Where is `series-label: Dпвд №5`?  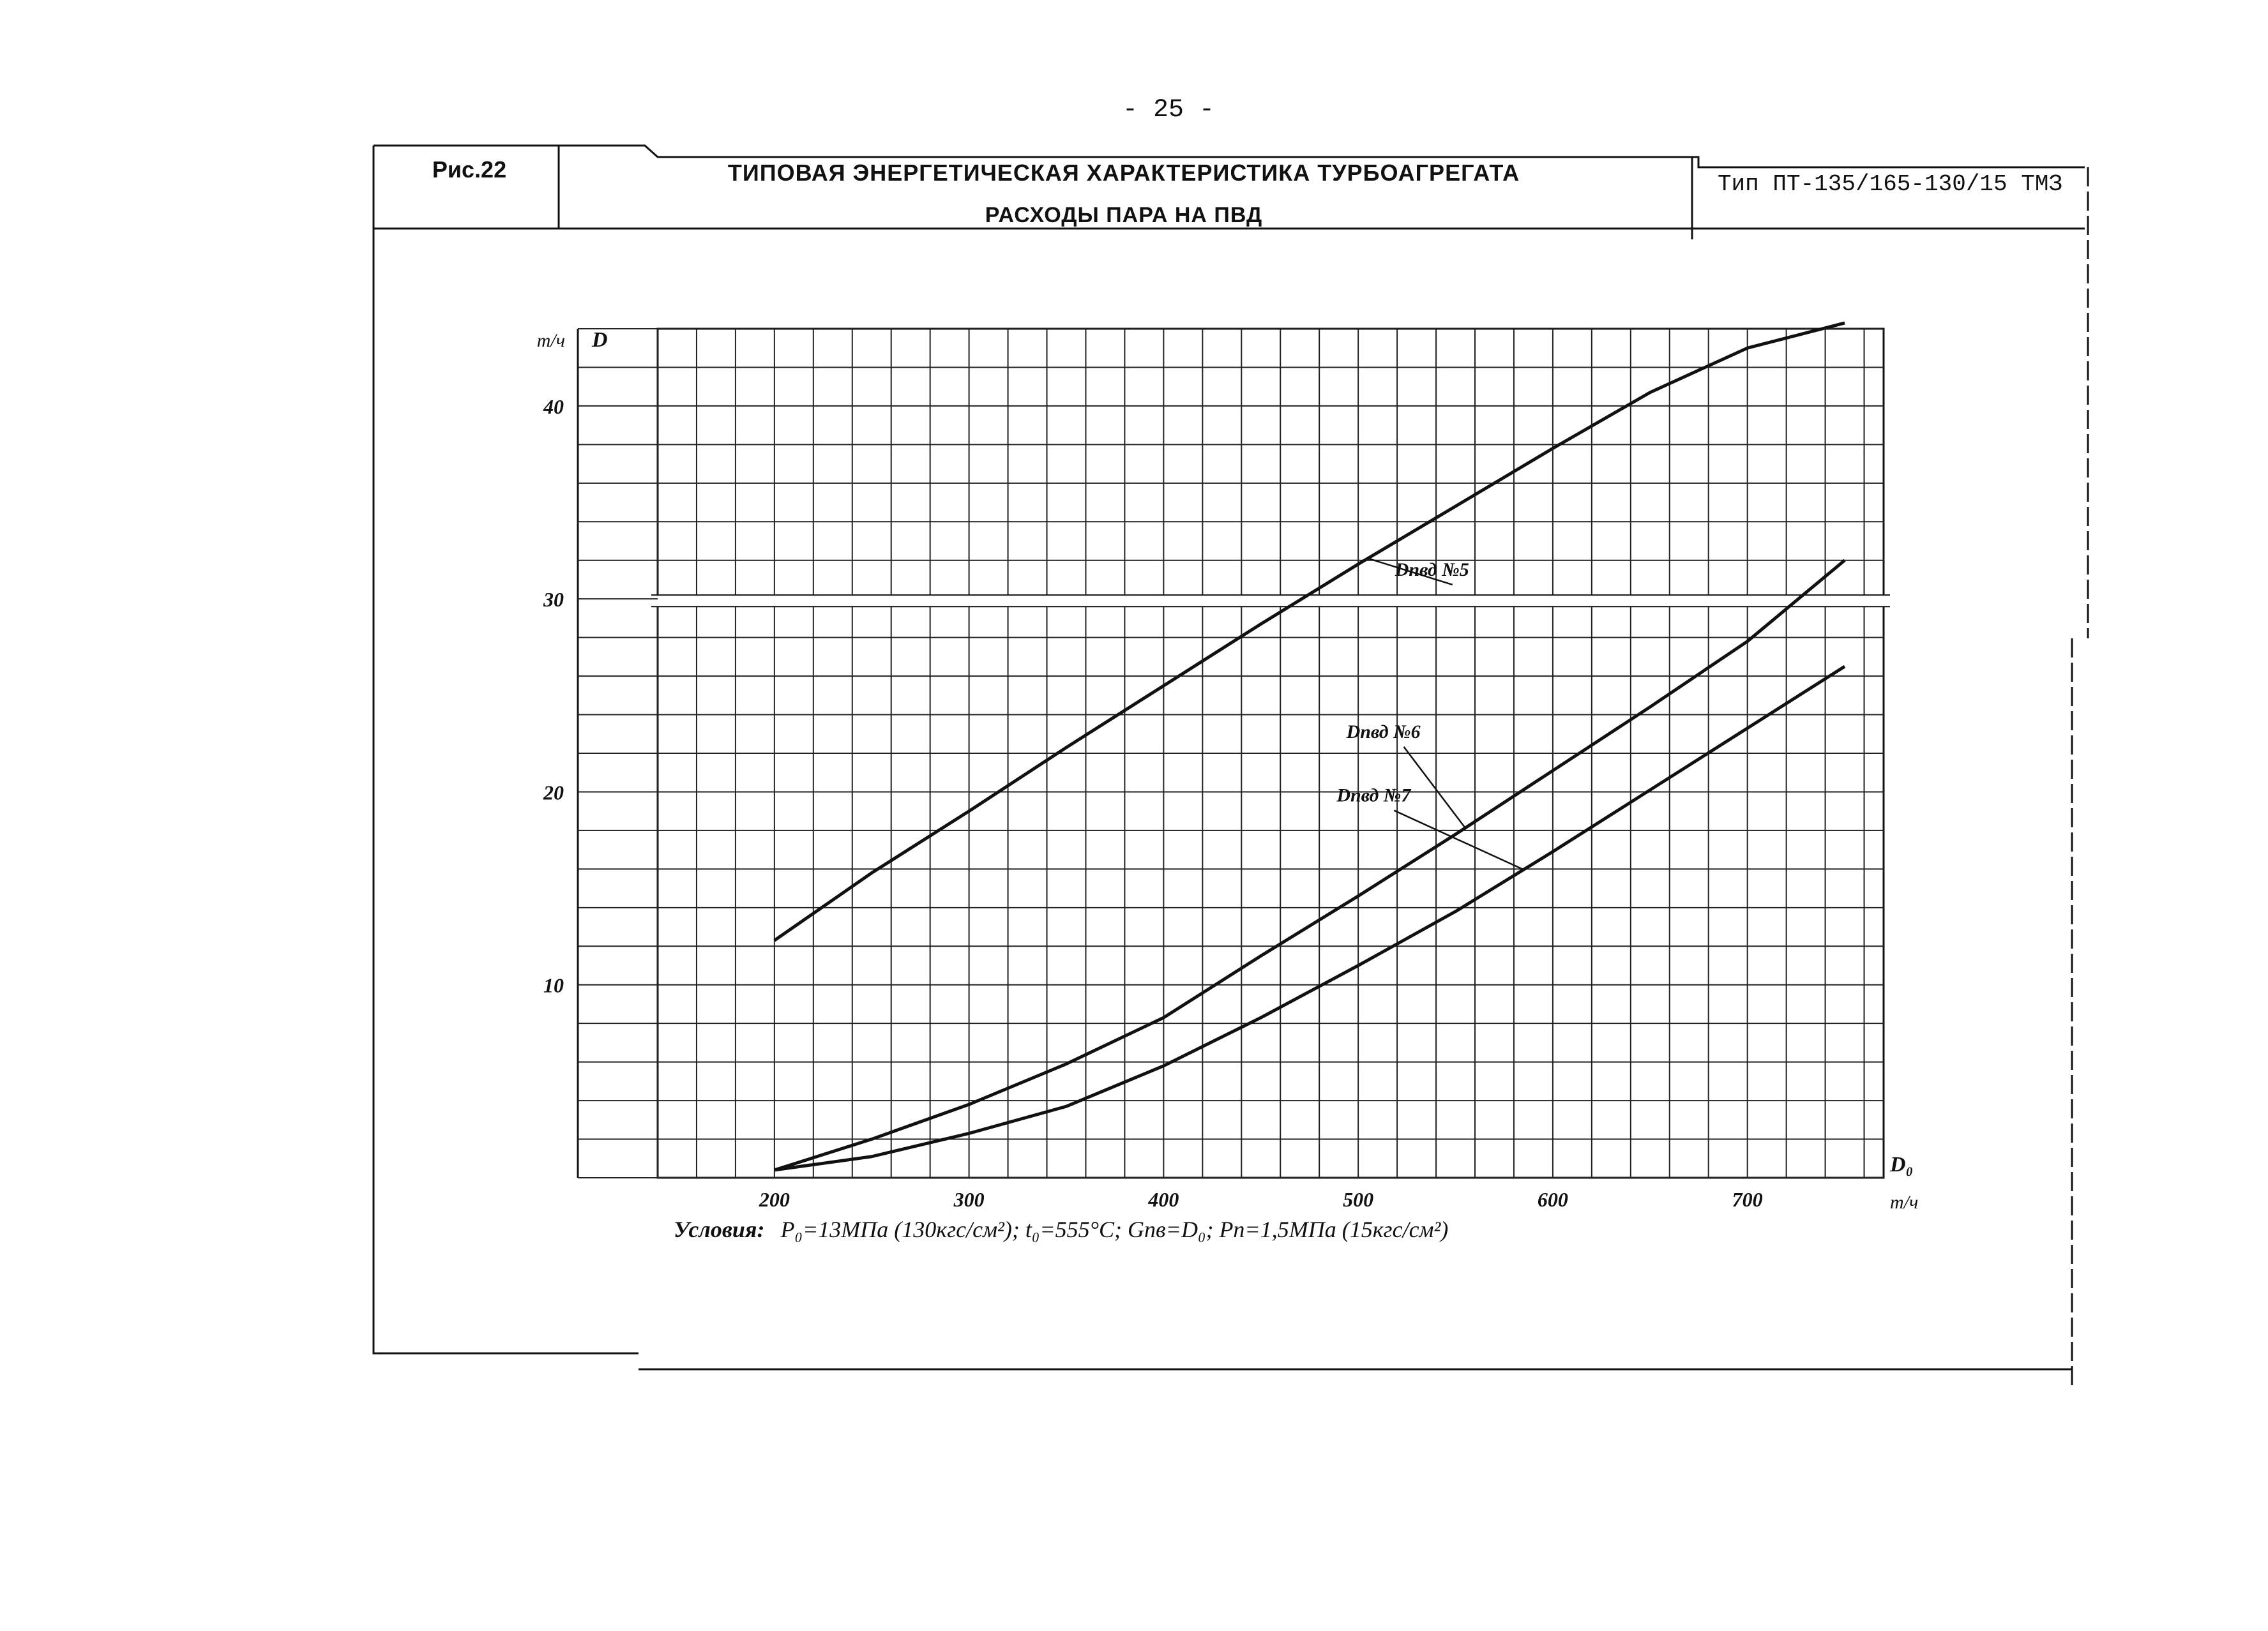 series-label: Dпвд №5 is located at coordinates (1432, 569).